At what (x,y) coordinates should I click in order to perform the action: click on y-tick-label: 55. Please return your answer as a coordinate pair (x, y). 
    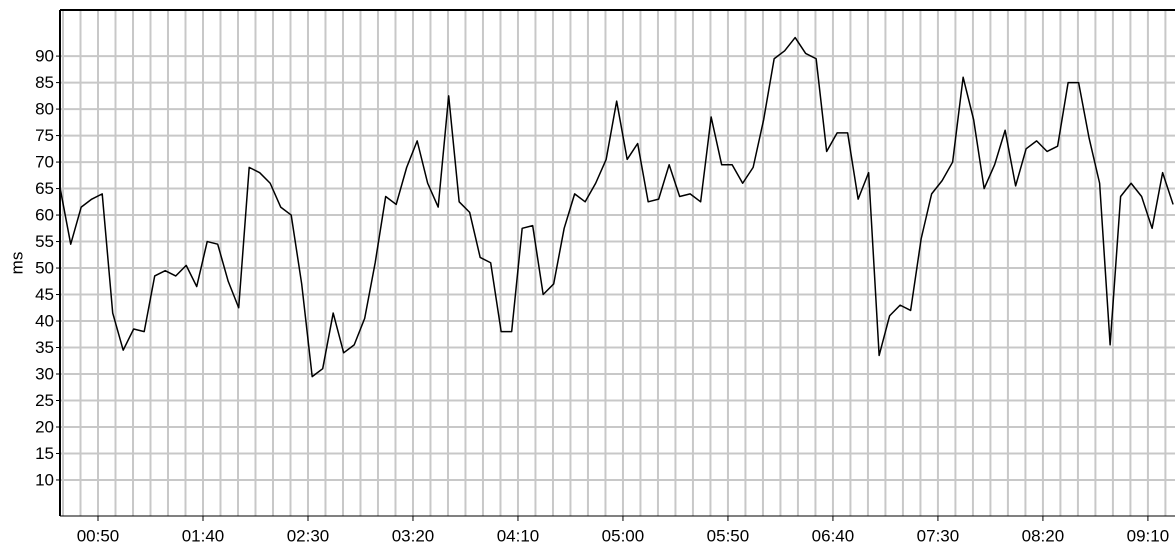
    Looking at the image, I should click on (44, 241).